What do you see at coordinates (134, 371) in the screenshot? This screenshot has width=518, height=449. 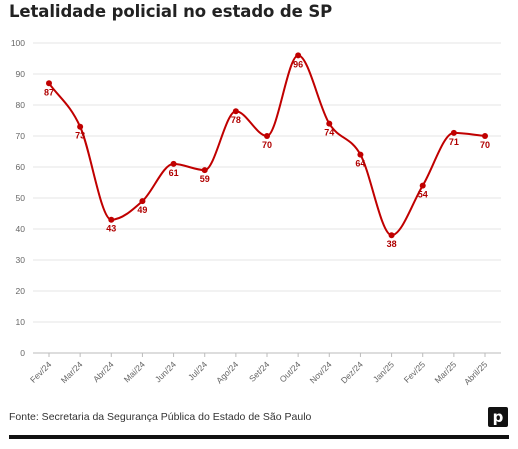 I see `x-tick-label: Mai/24` at bounding box center [134, 371].